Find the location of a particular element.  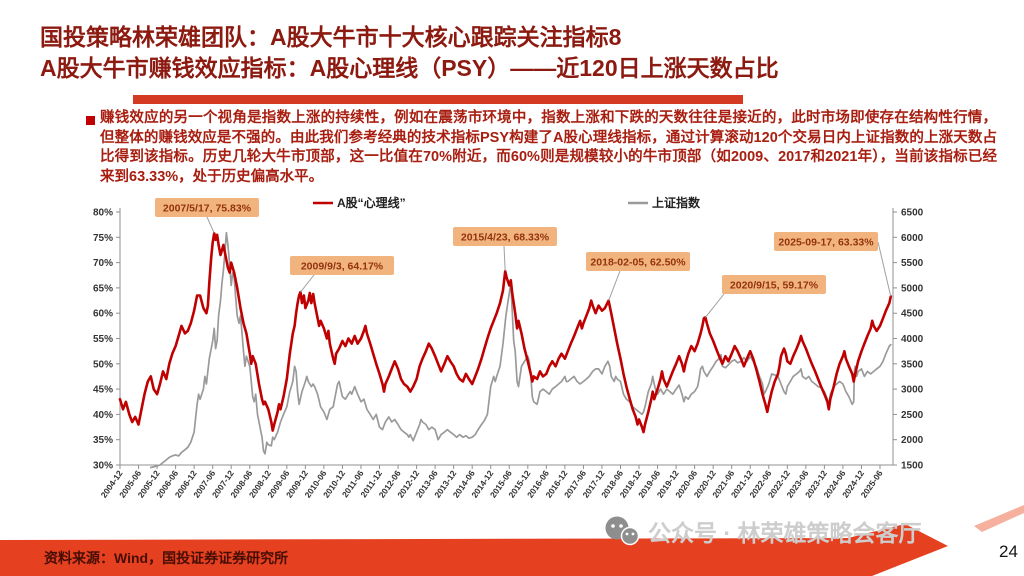

watermark: 公众号 · 林荣雄策略会客厅 is located at coordinates (762, 531).